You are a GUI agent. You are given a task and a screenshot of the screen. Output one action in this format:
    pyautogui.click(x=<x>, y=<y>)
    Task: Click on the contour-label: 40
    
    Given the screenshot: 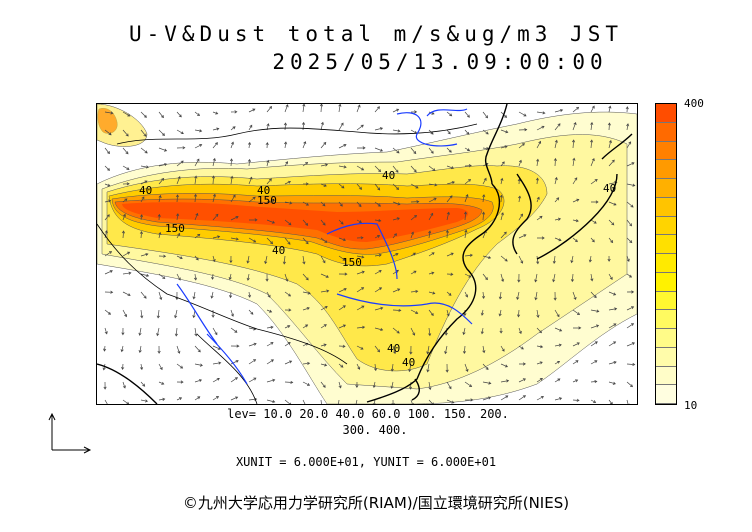 What is the action you would take?
    pyautogui.click(x=393, y=348)
    